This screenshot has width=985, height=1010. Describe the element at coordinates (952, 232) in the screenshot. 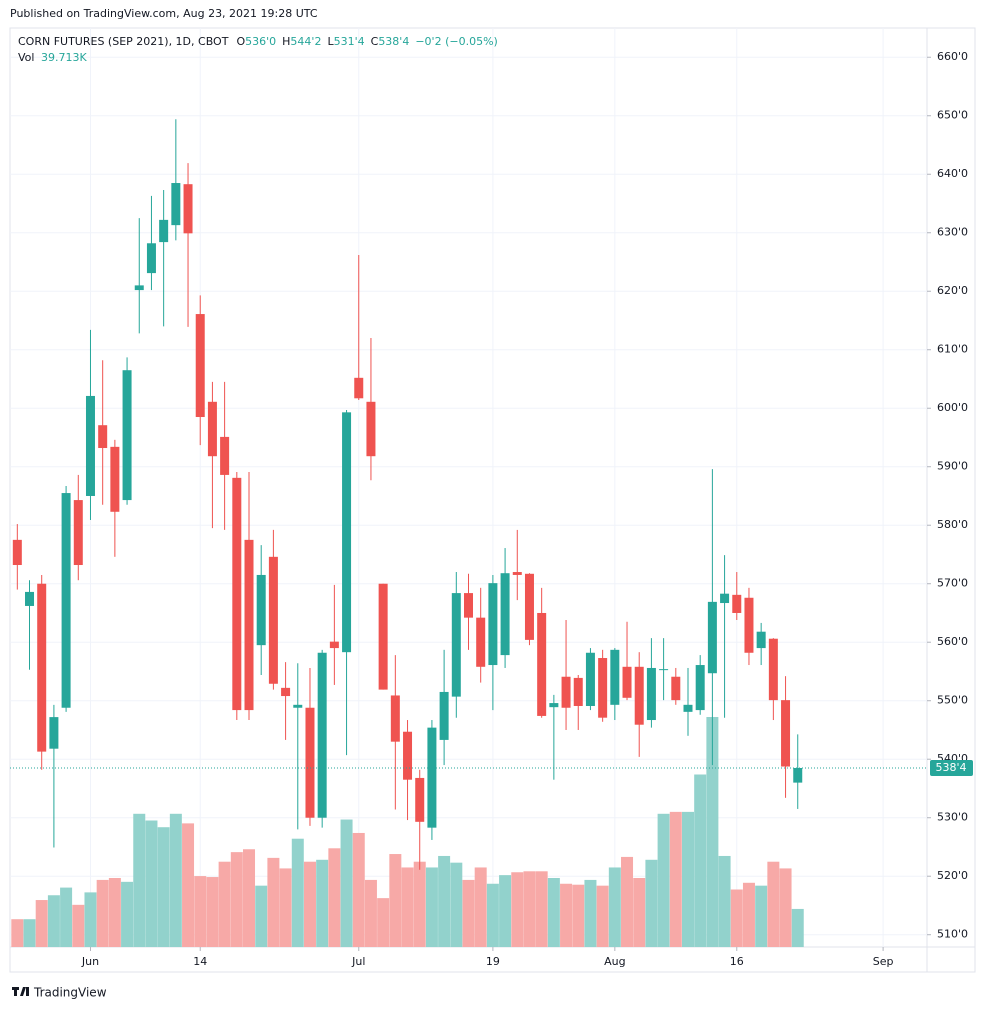

I see `y-tick-label: 630'0` at that location.